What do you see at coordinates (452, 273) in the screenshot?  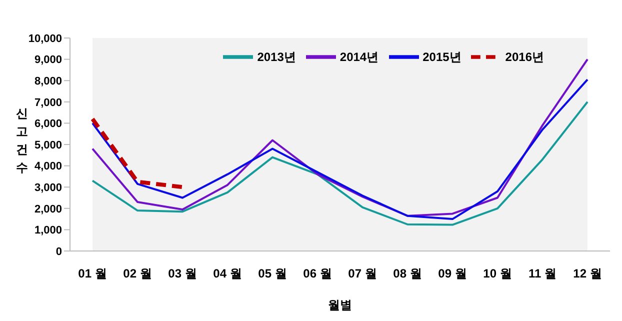 I see `x-tick-label: 09 월` at bounding box center [452, 273].